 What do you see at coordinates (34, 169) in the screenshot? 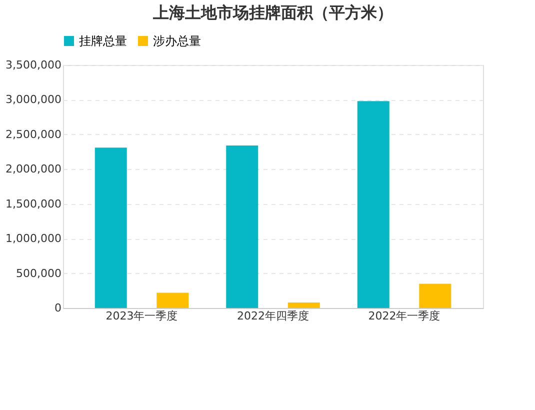
I see `y-tick-label: 2,000,000` at bounding box center [34, 169].